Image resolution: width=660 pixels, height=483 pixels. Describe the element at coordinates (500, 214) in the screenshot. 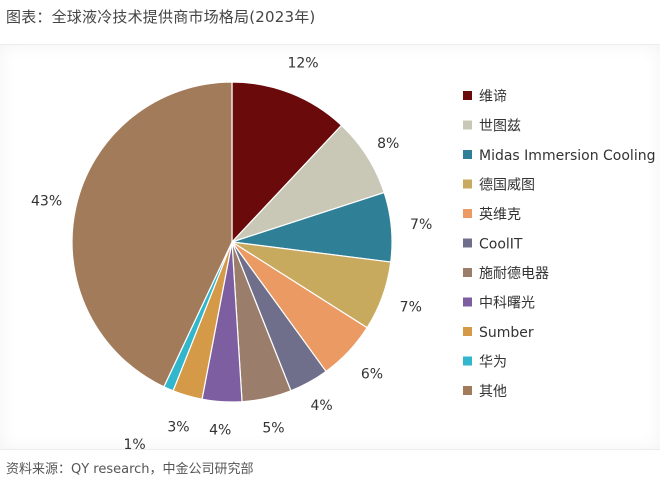

I see `legend-label-5: 英维克` at that location.